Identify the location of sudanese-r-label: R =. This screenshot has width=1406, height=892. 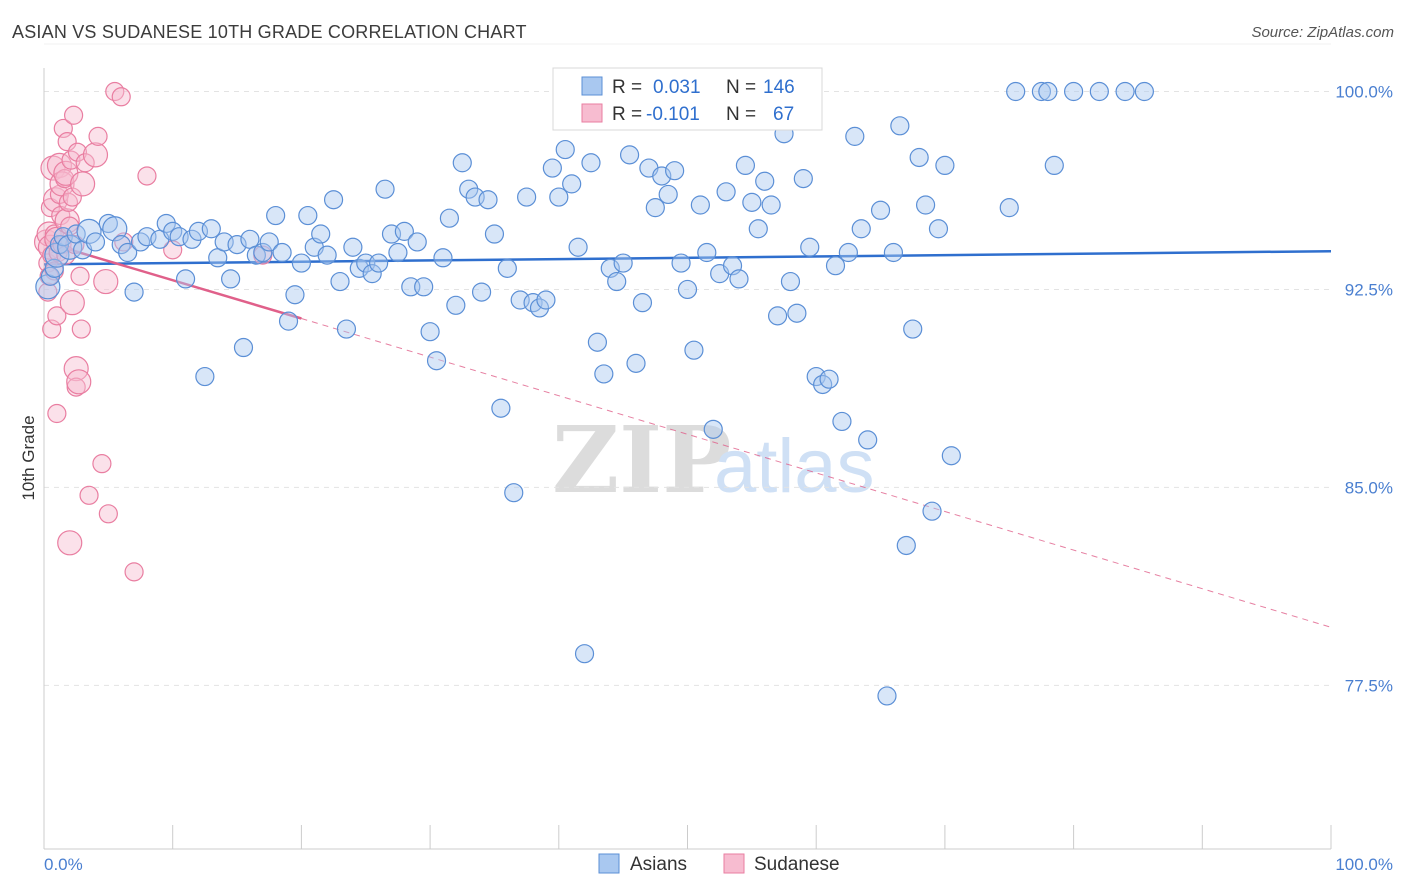
(627, 114).